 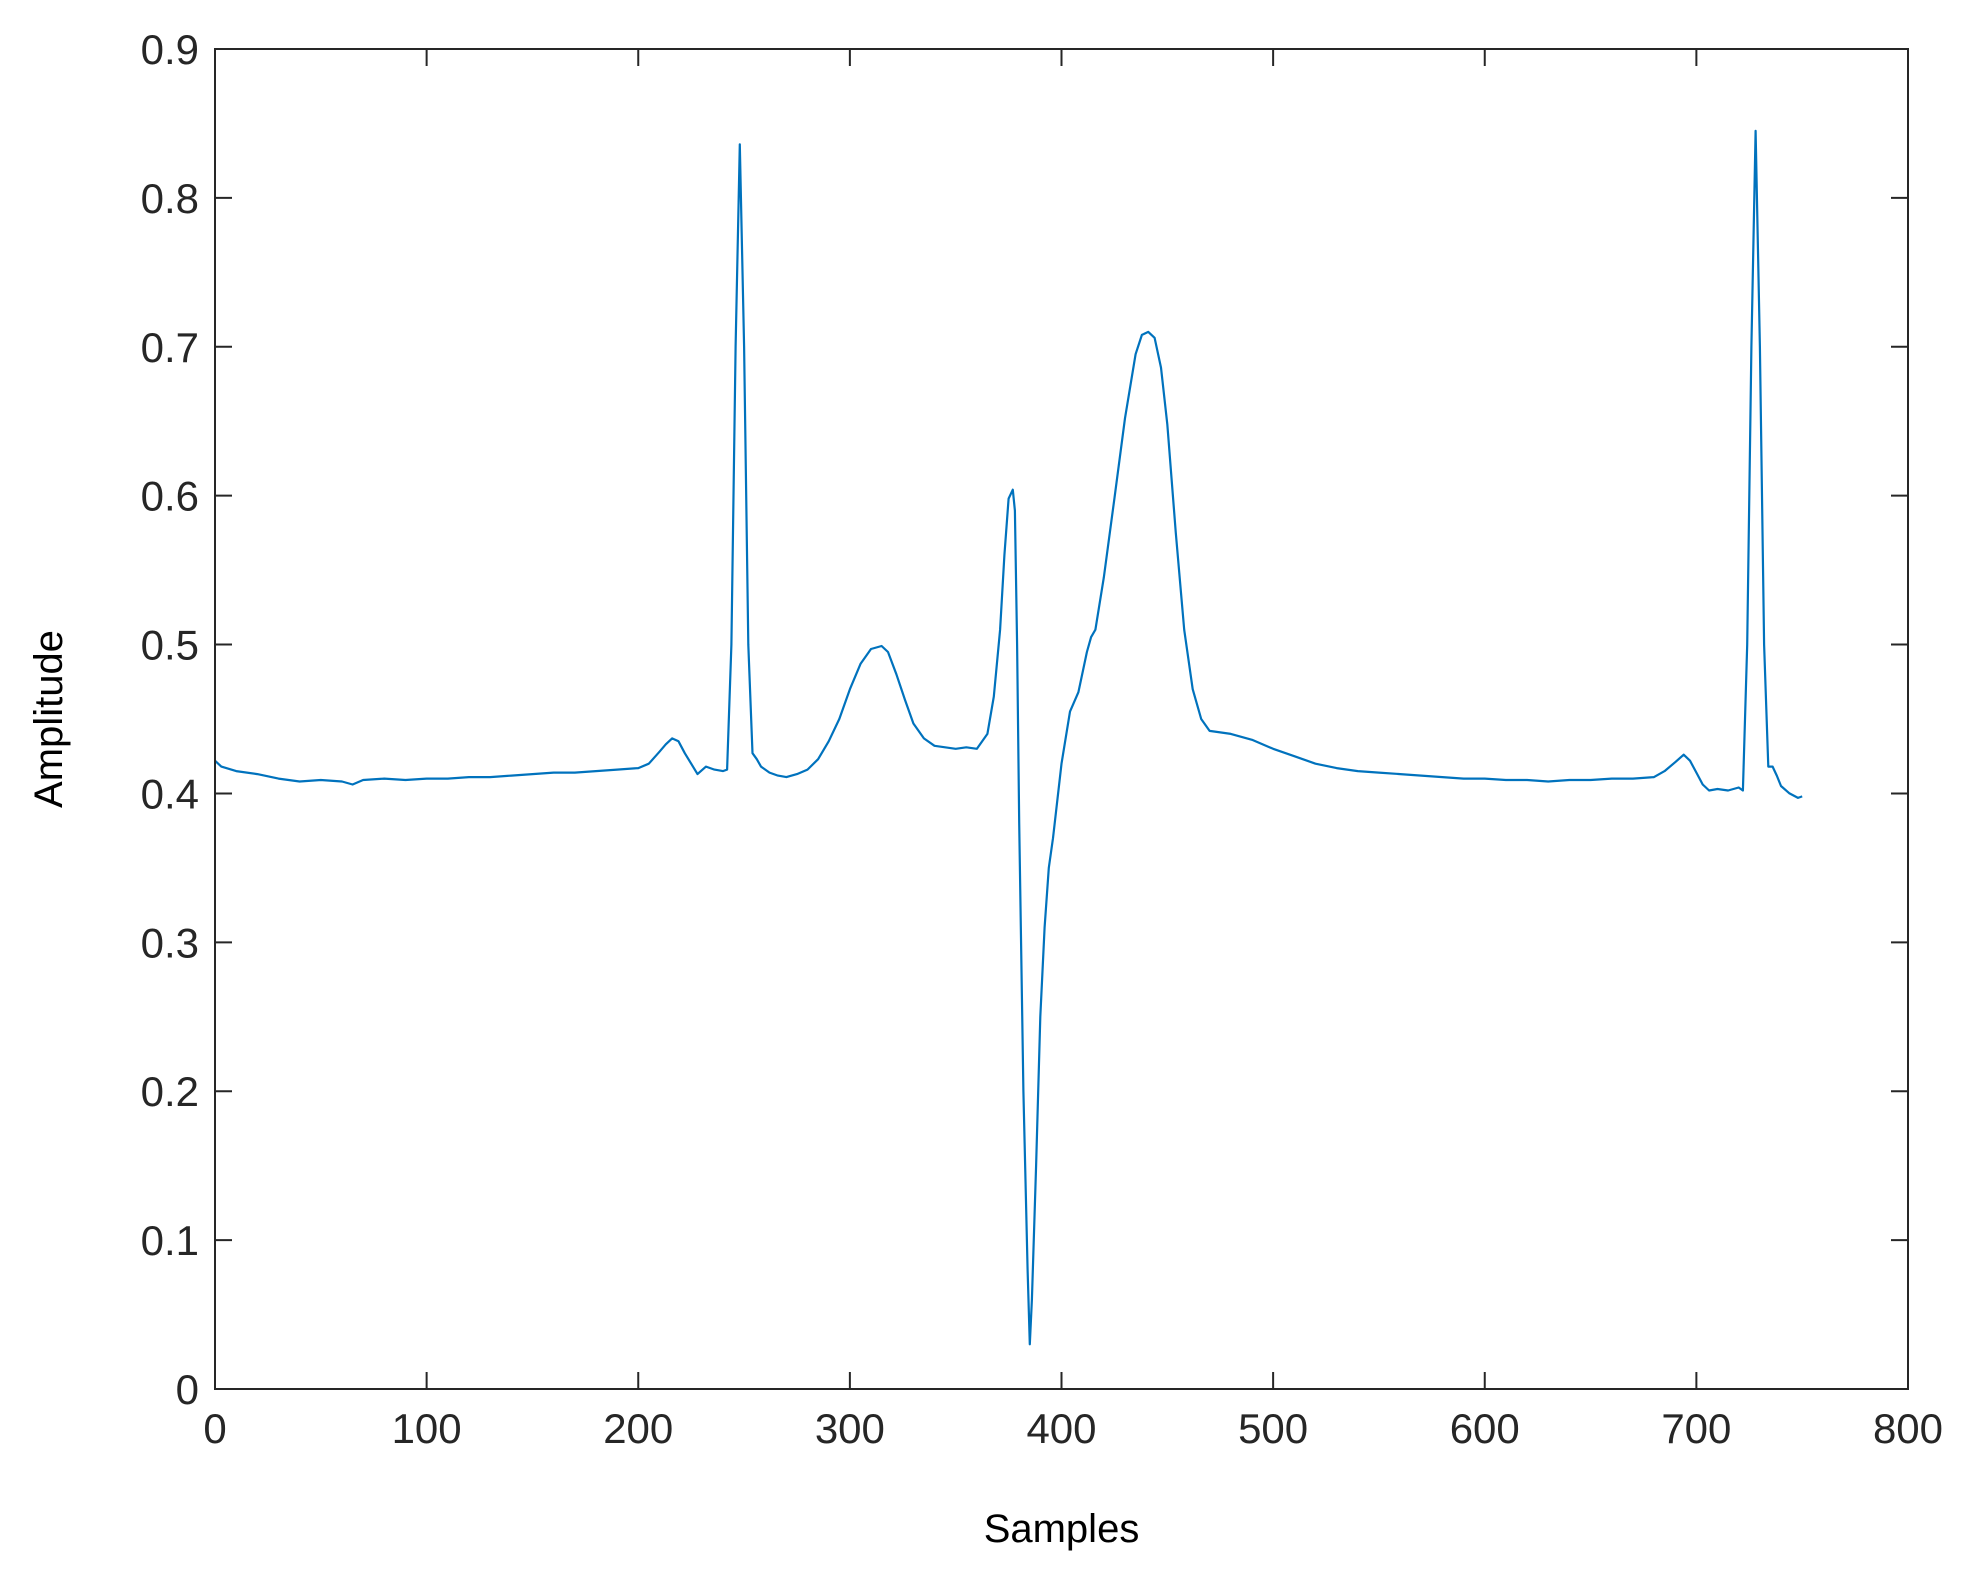 I want to click on y-tick-label: 0.6, so click(x=170, y=496).